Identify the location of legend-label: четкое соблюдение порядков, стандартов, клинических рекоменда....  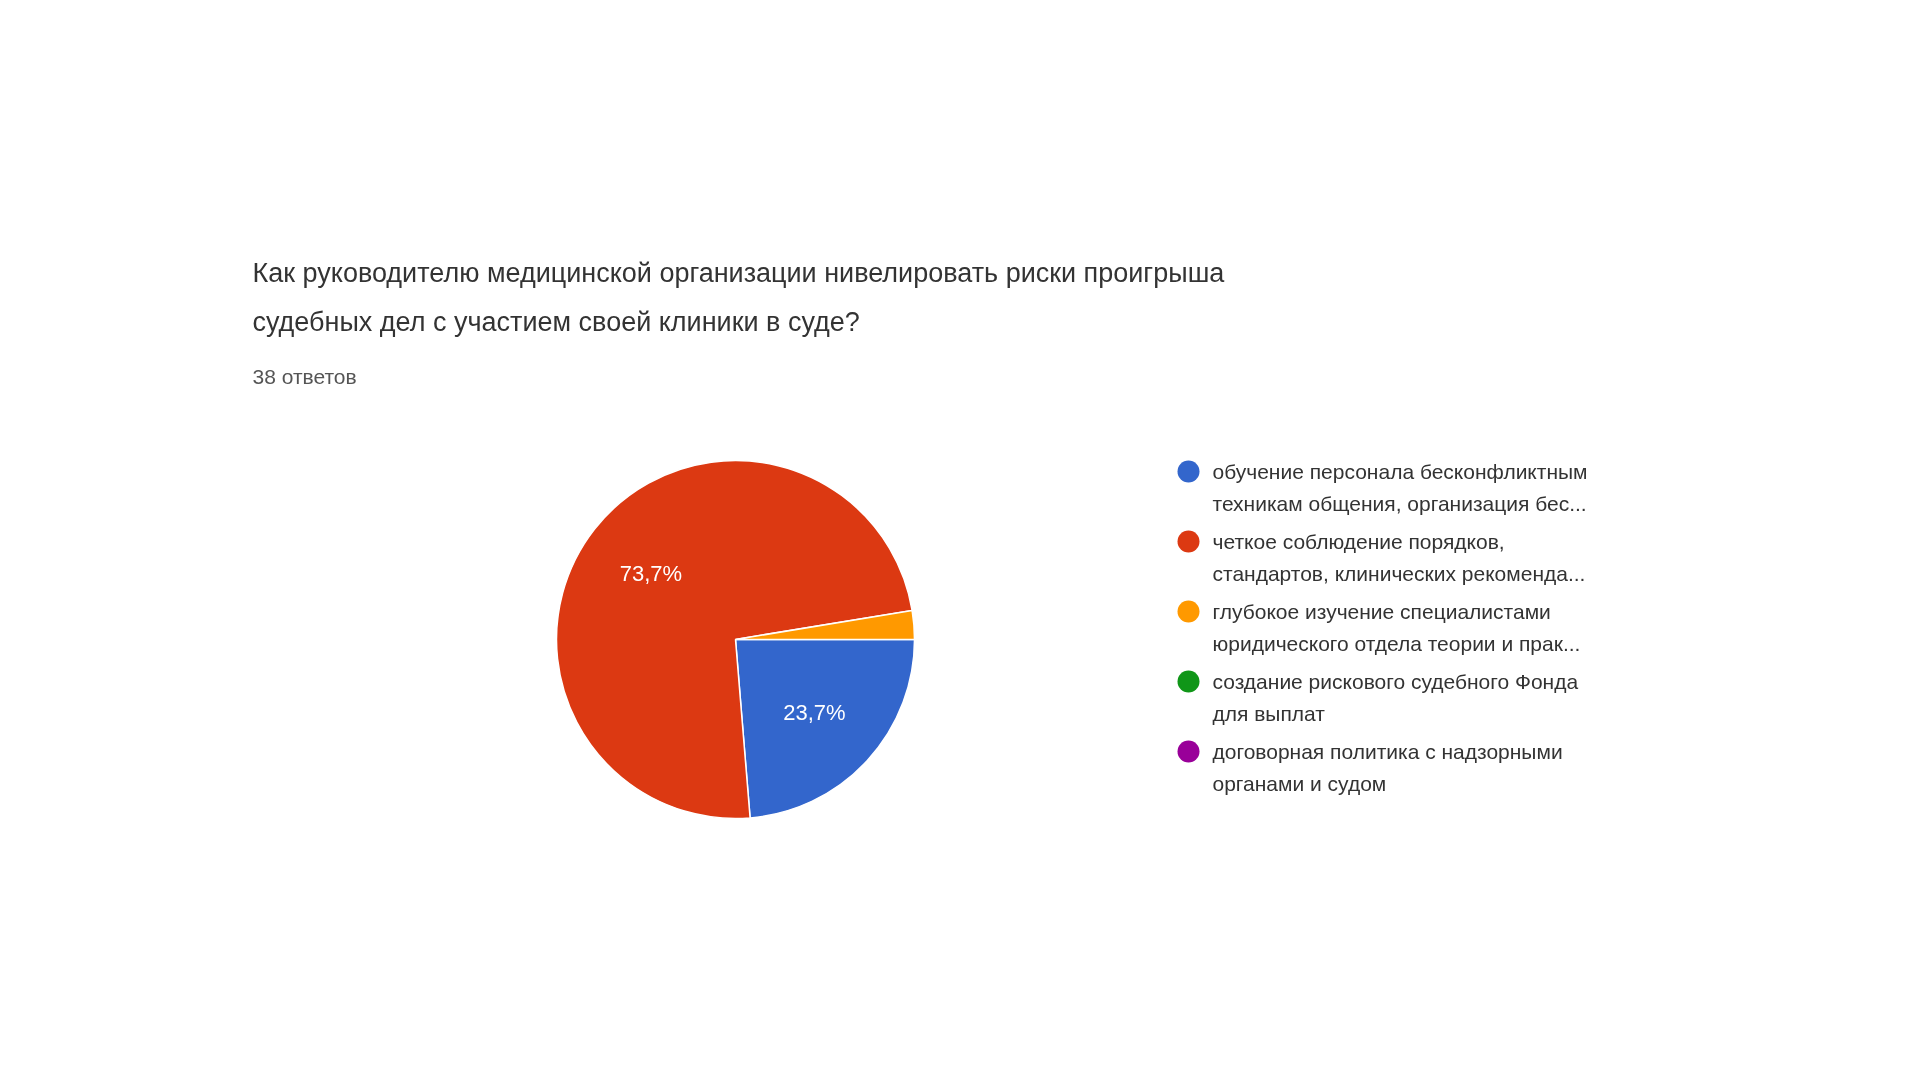
(1399, 557).